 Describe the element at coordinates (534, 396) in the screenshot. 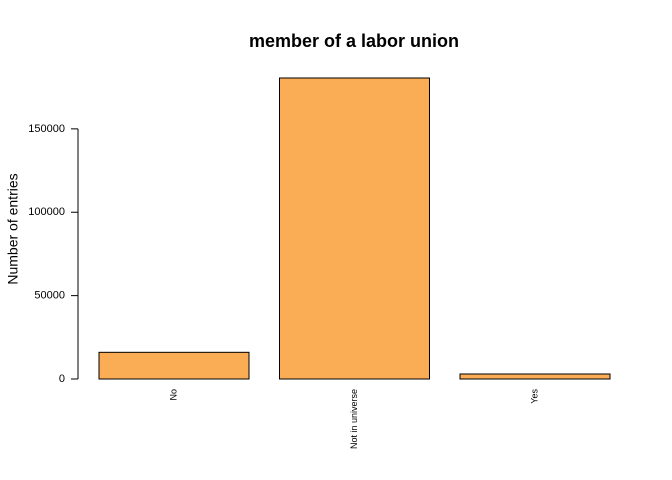

I see `x-tick-label: Yes` at that location.